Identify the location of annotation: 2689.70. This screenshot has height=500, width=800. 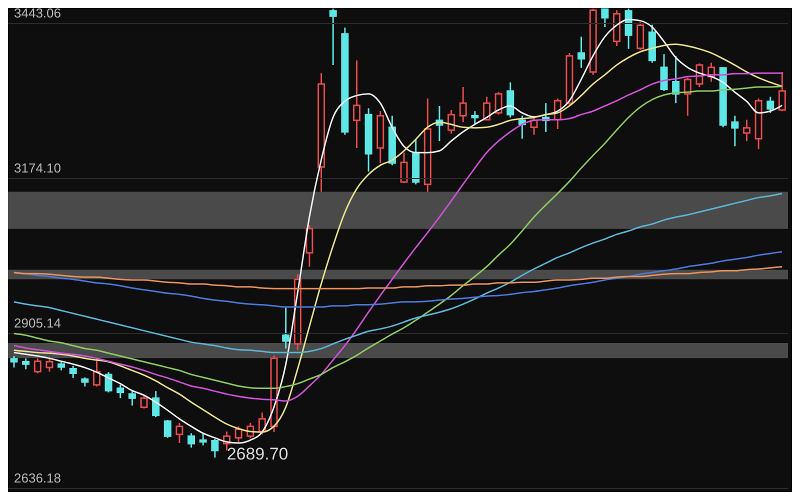
(257, 454).